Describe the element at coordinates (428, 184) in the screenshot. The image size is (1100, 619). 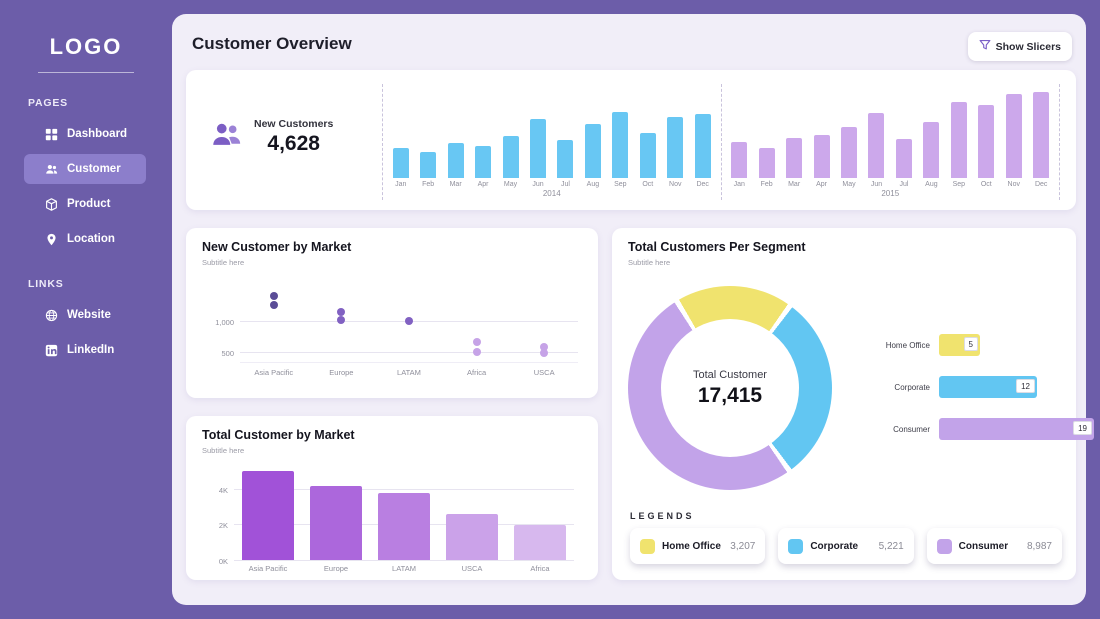
I see `month-label: Feb` at that location.